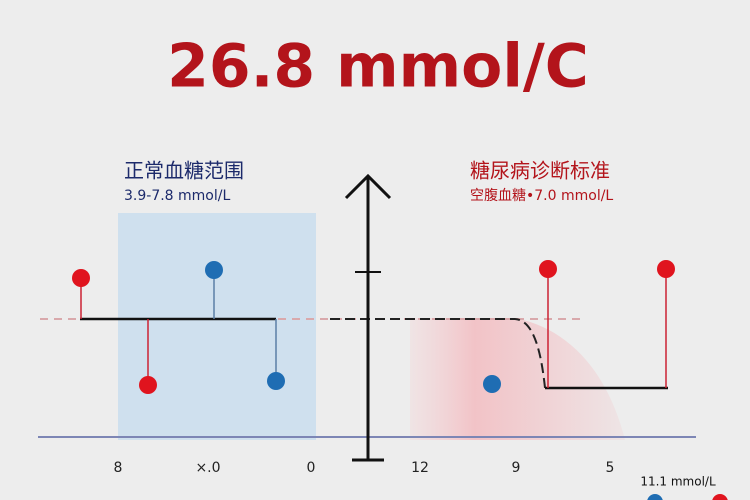 This screenshot has height=500, width=750. What do you see at coordinates (217, 326) in the screenshot?
I see `normal-range-zone` at bounding box center [217, 326].